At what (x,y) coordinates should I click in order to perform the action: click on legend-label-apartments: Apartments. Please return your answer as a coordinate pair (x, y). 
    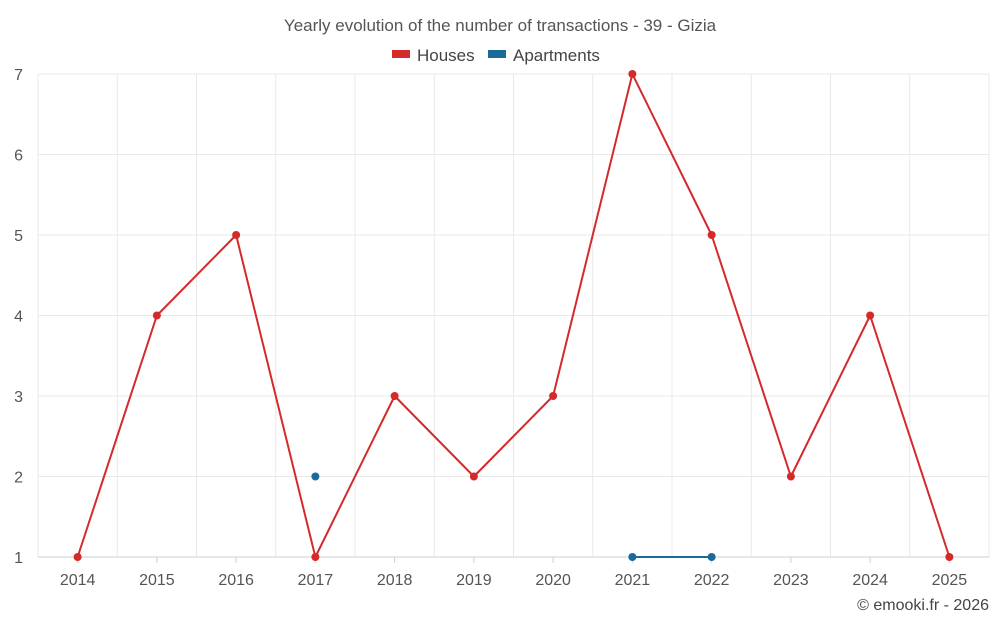
    Looking at the image, I should click on (556, 55).